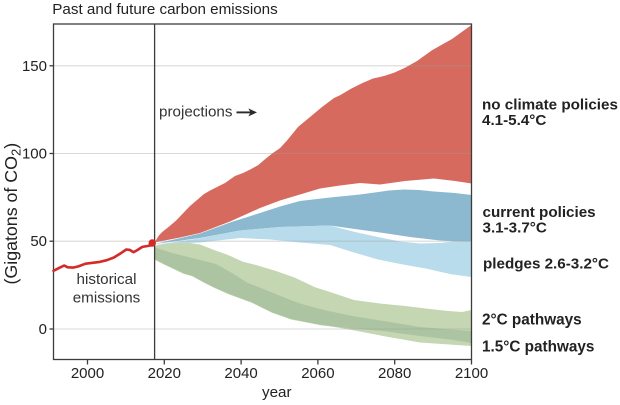  I want to click on svg-text: 2080, so click(394, 373).